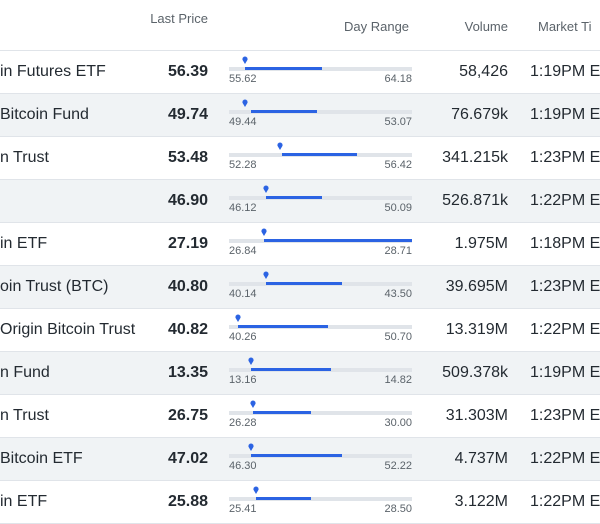 The image size is (600, 524). I want to click on column-header-market-time: Market Ti, so click(565, 26).